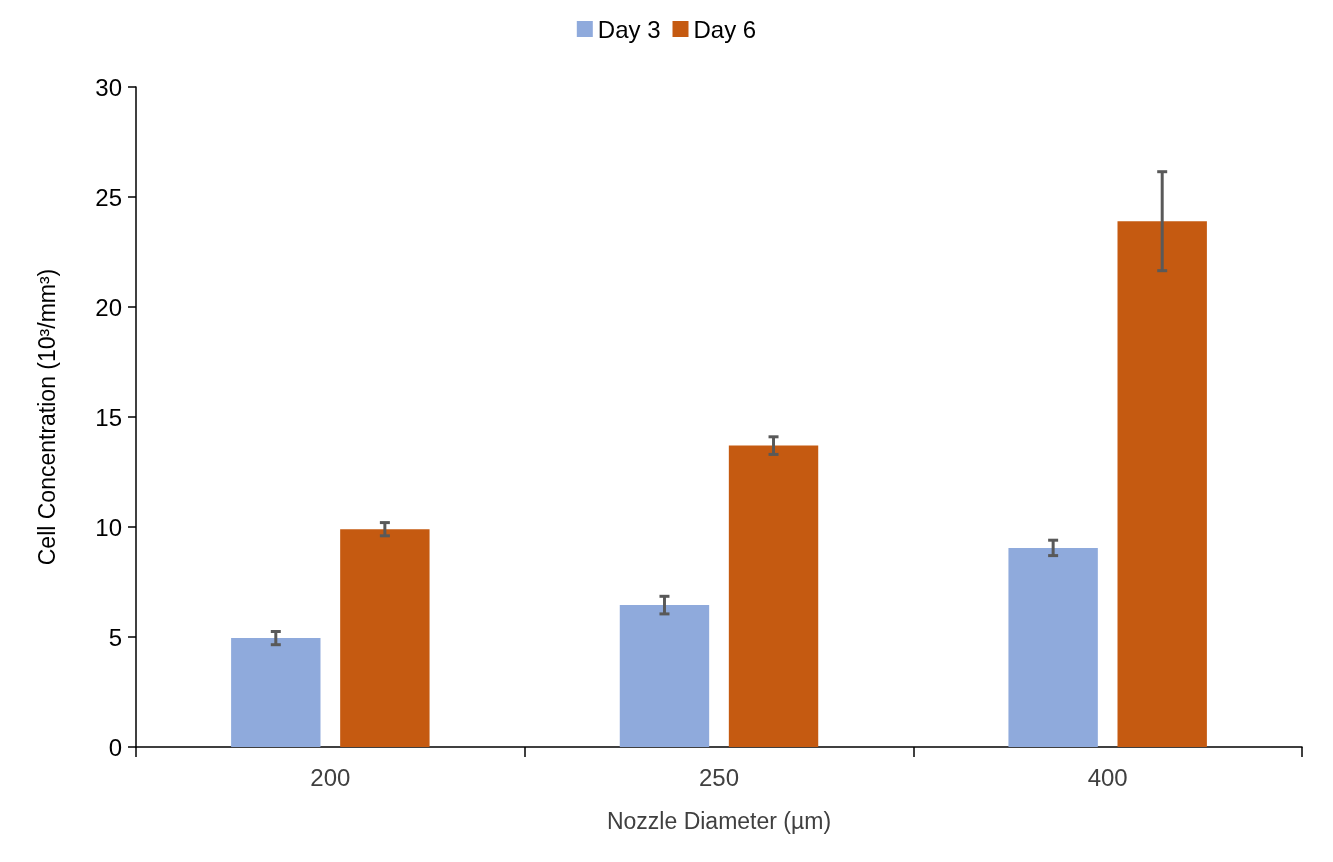 The height and width of the screenshot is (862, 1333). What do you see at coordinates (108, 87) in the screenshot?
I see `y-tick-label: 30` at bounding box center [108, 87].